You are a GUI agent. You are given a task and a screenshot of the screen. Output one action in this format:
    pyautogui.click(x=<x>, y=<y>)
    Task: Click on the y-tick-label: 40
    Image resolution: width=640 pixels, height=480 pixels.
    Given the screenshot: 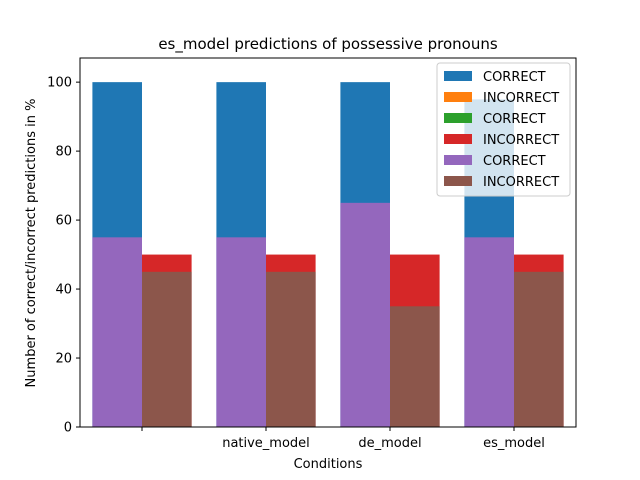 What is the action you would take?
    pyautogui.click(x=63, y=290)
    